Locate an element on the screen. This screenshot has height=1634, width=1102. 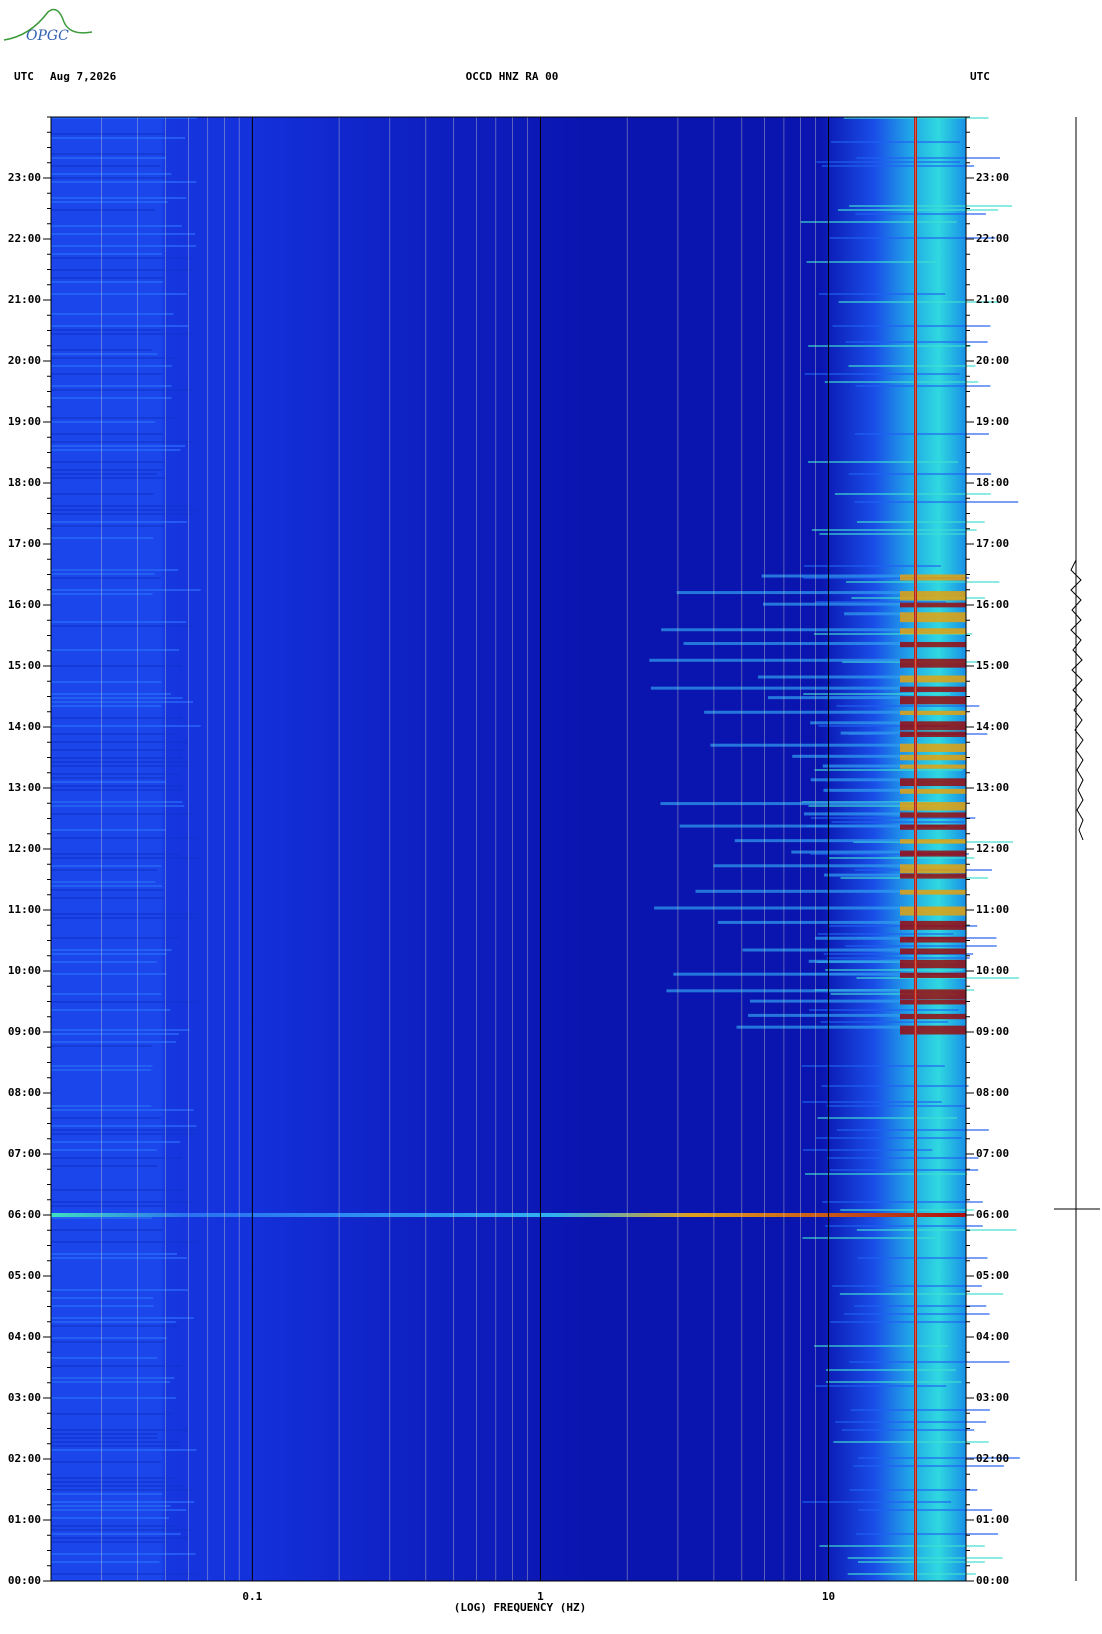
y-tick-label: 12:00 is located at coordinates (24, 848).